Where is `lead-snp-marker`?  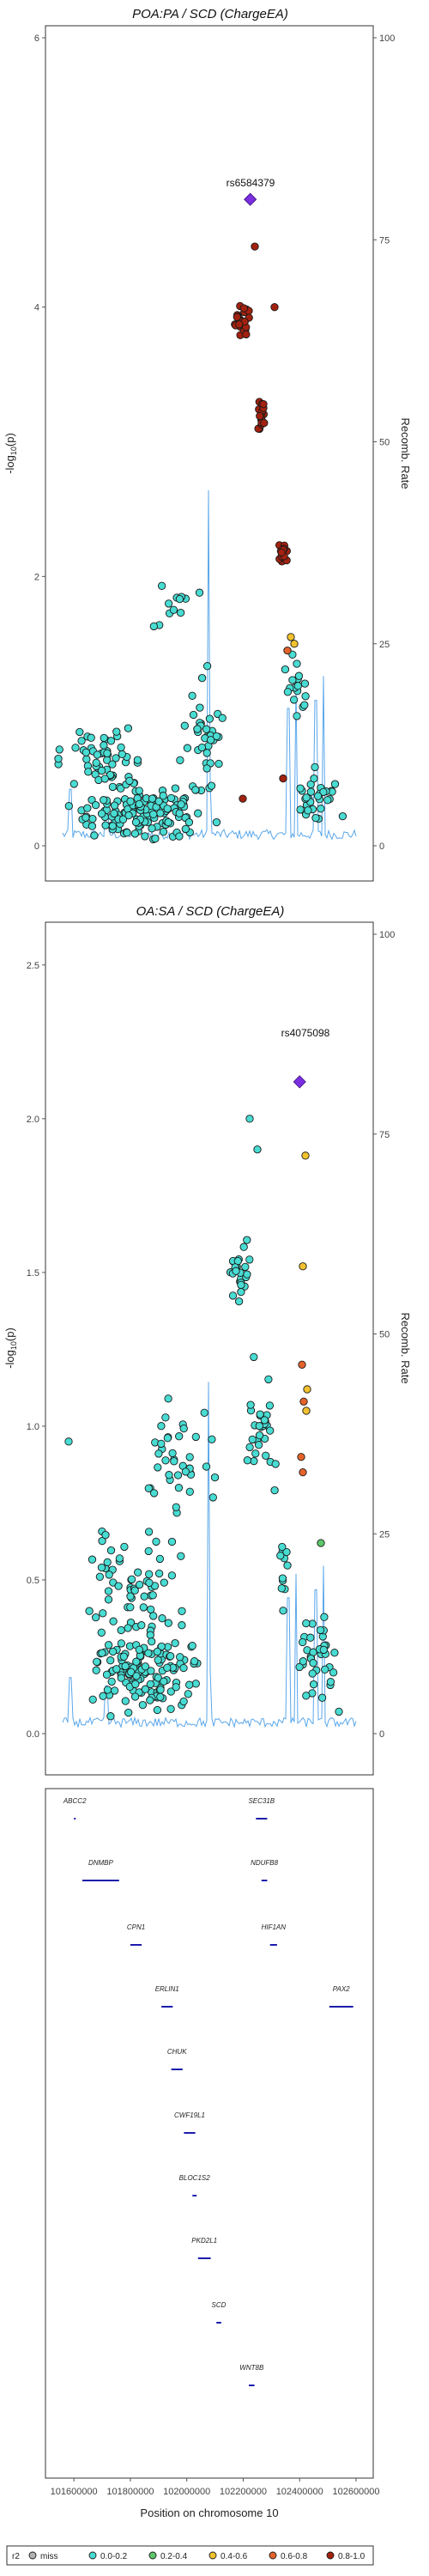 lead-snp-marker is located at coordinates (299, 1082).